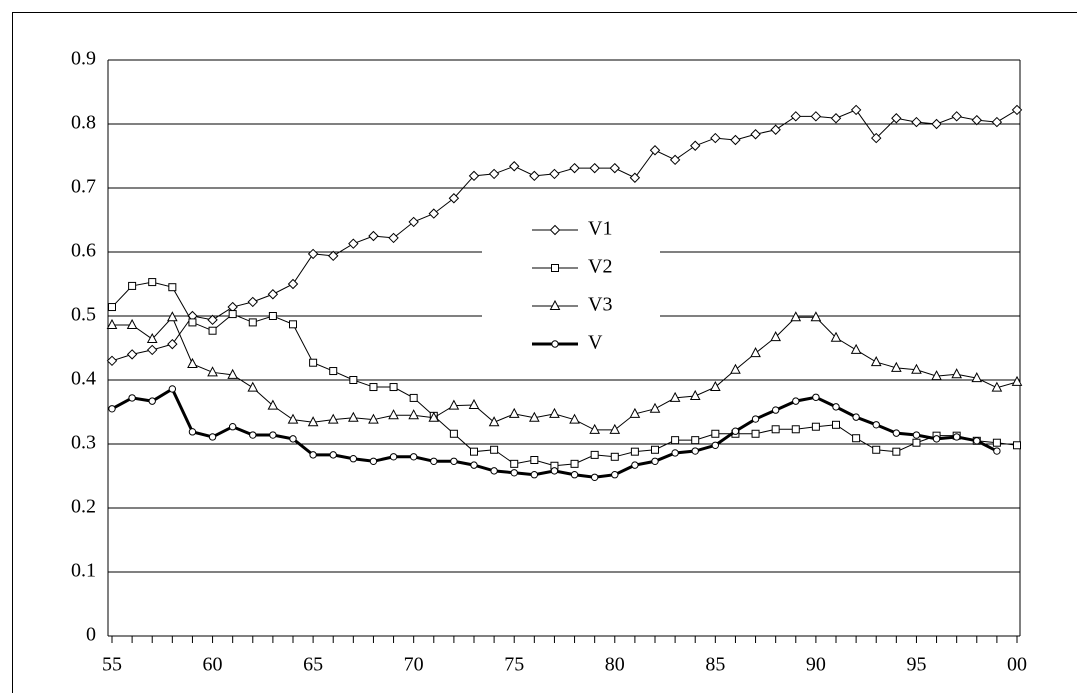 This screenshot has width=1077, height=693. What do you see at coordinates (83, 379) in the screenshot?
I see `y-tick-label: 0.4` at bounding box center [83, 379].